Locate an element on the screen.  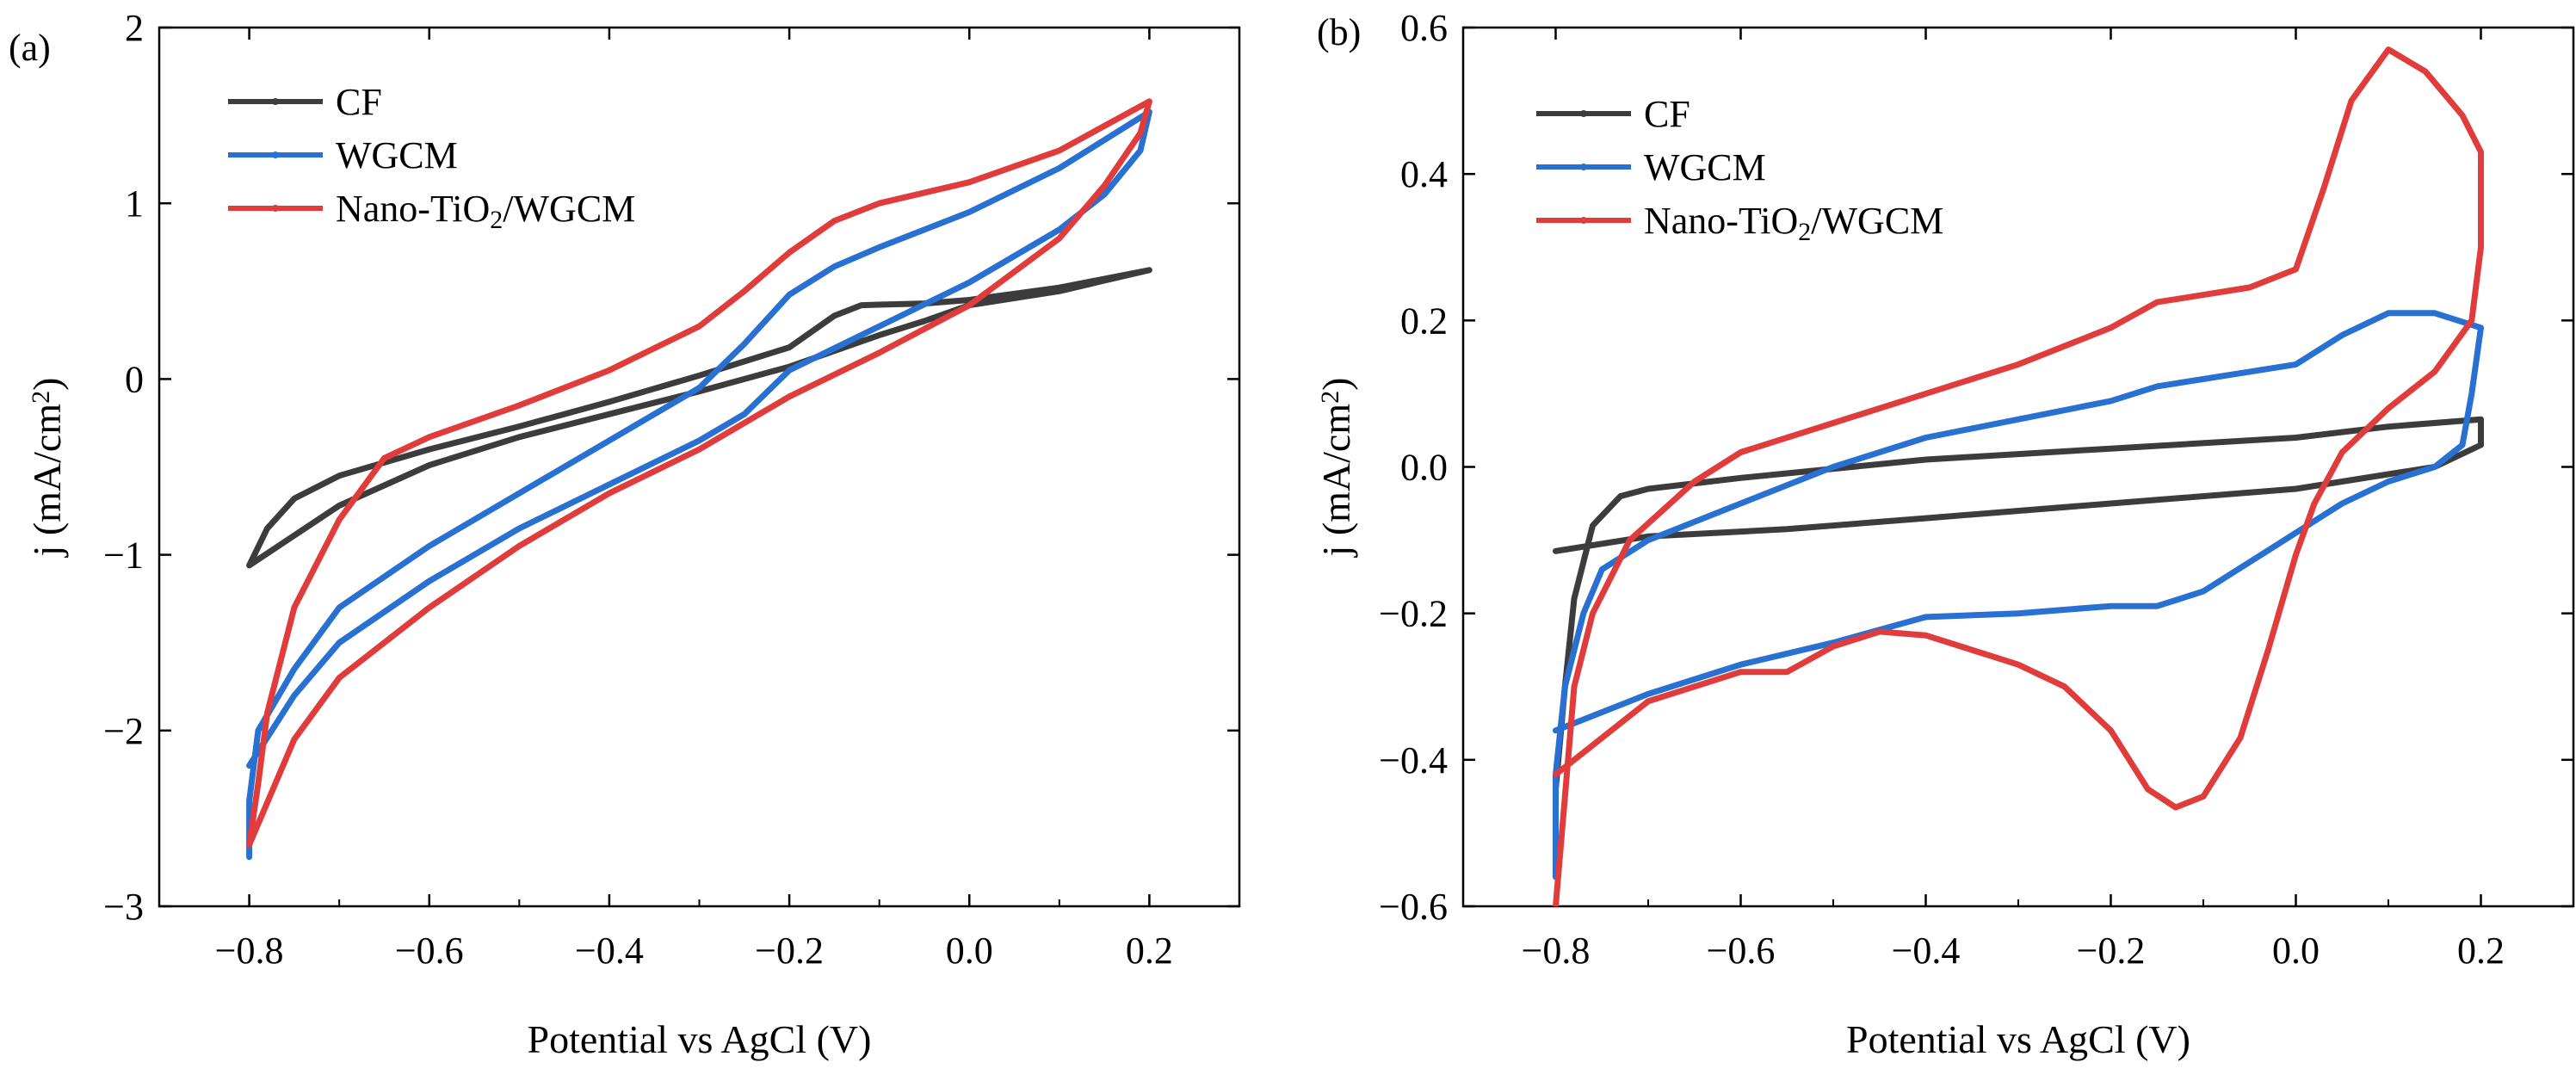
y-tick-label: 0 is located at coordinates (134, 379).